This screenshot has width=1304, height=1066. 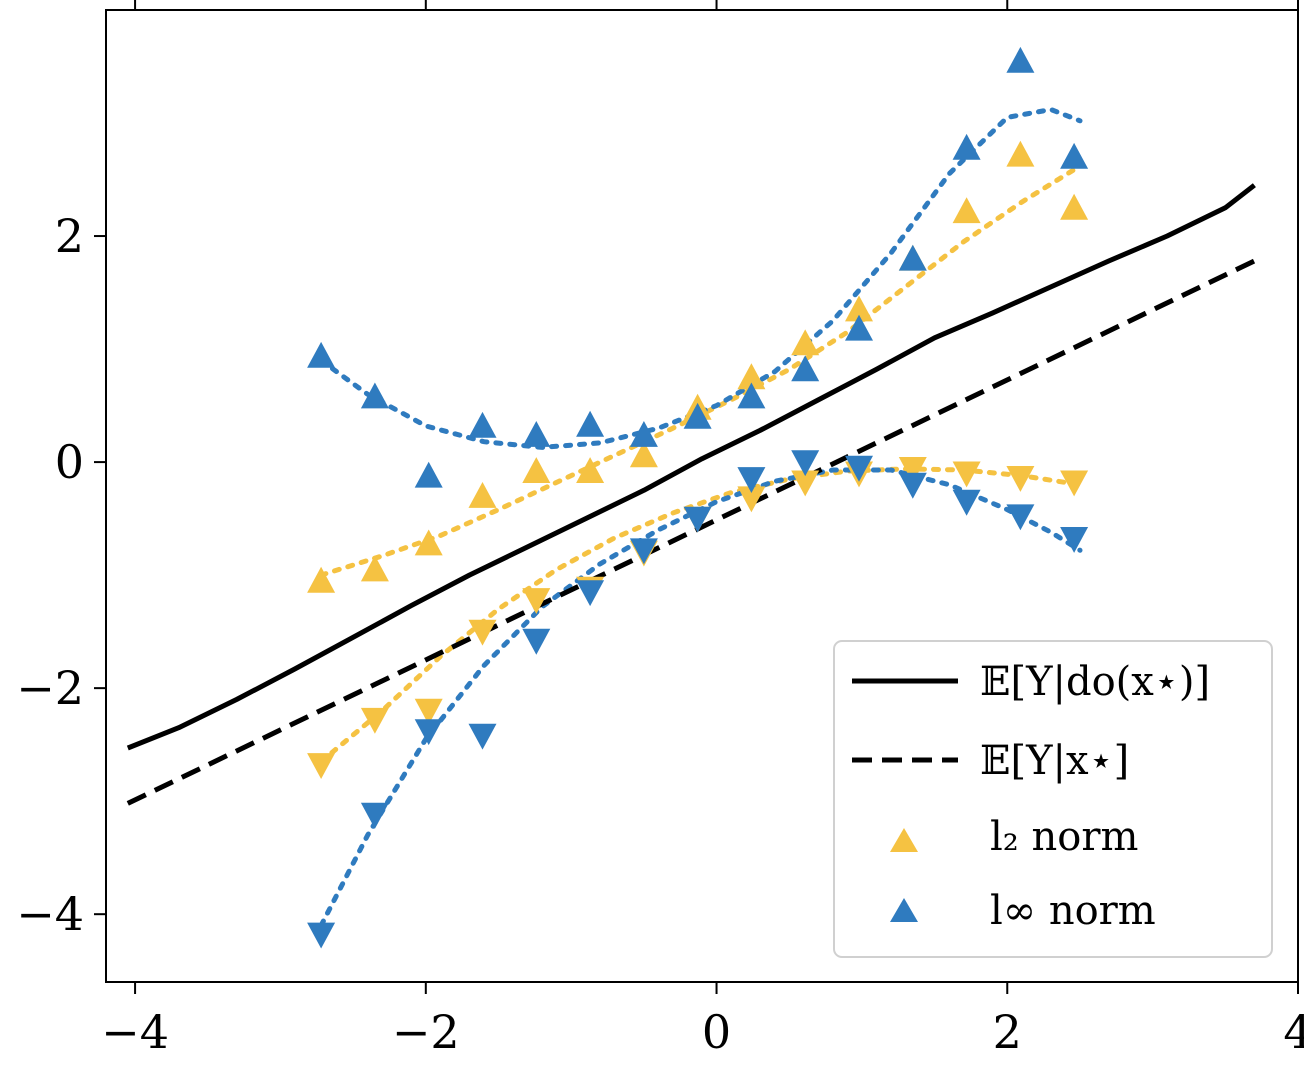 I want to click on legend-label-linf: l∞ norm, so click(x=1073, y=911).